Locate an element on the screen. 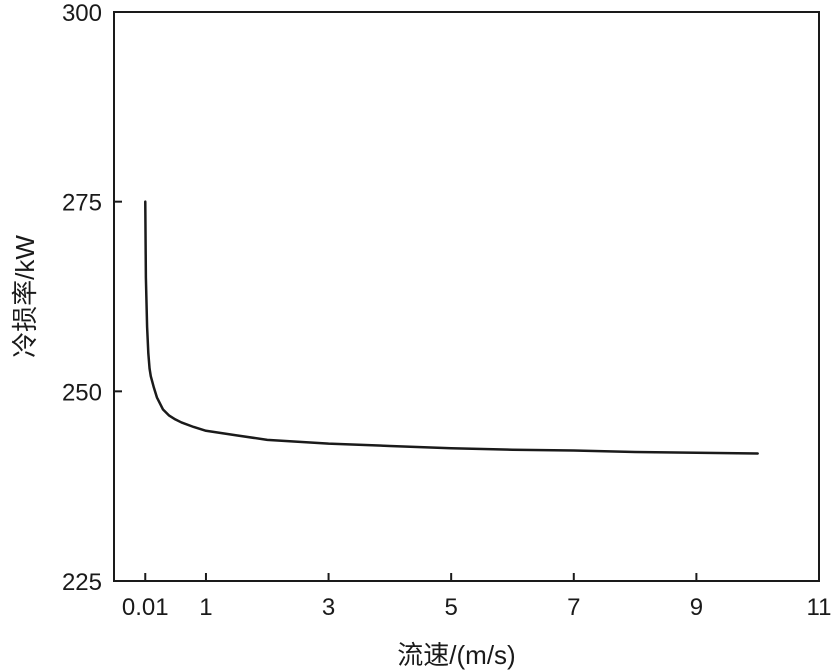  y-axis-title: 冷损率/kW is located at coordinates (25, 296).